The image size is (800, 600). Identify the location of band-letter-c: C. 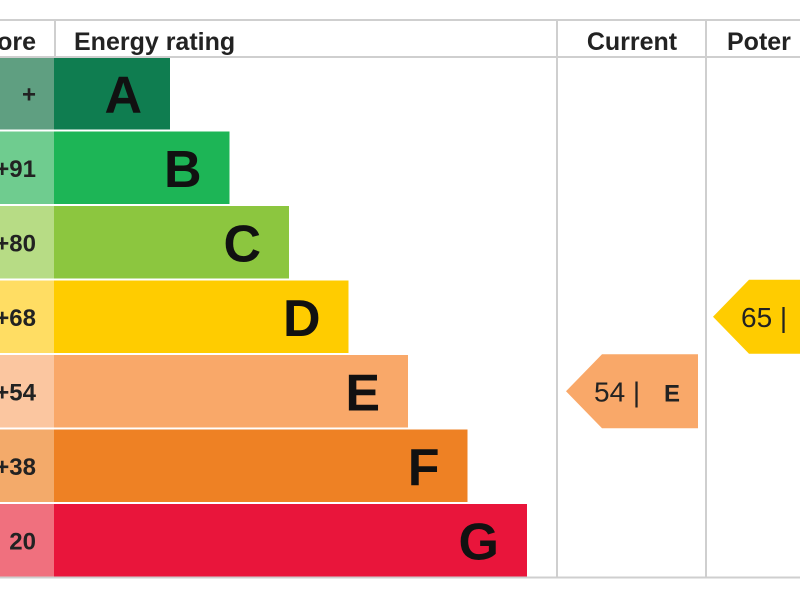
(242, 244).